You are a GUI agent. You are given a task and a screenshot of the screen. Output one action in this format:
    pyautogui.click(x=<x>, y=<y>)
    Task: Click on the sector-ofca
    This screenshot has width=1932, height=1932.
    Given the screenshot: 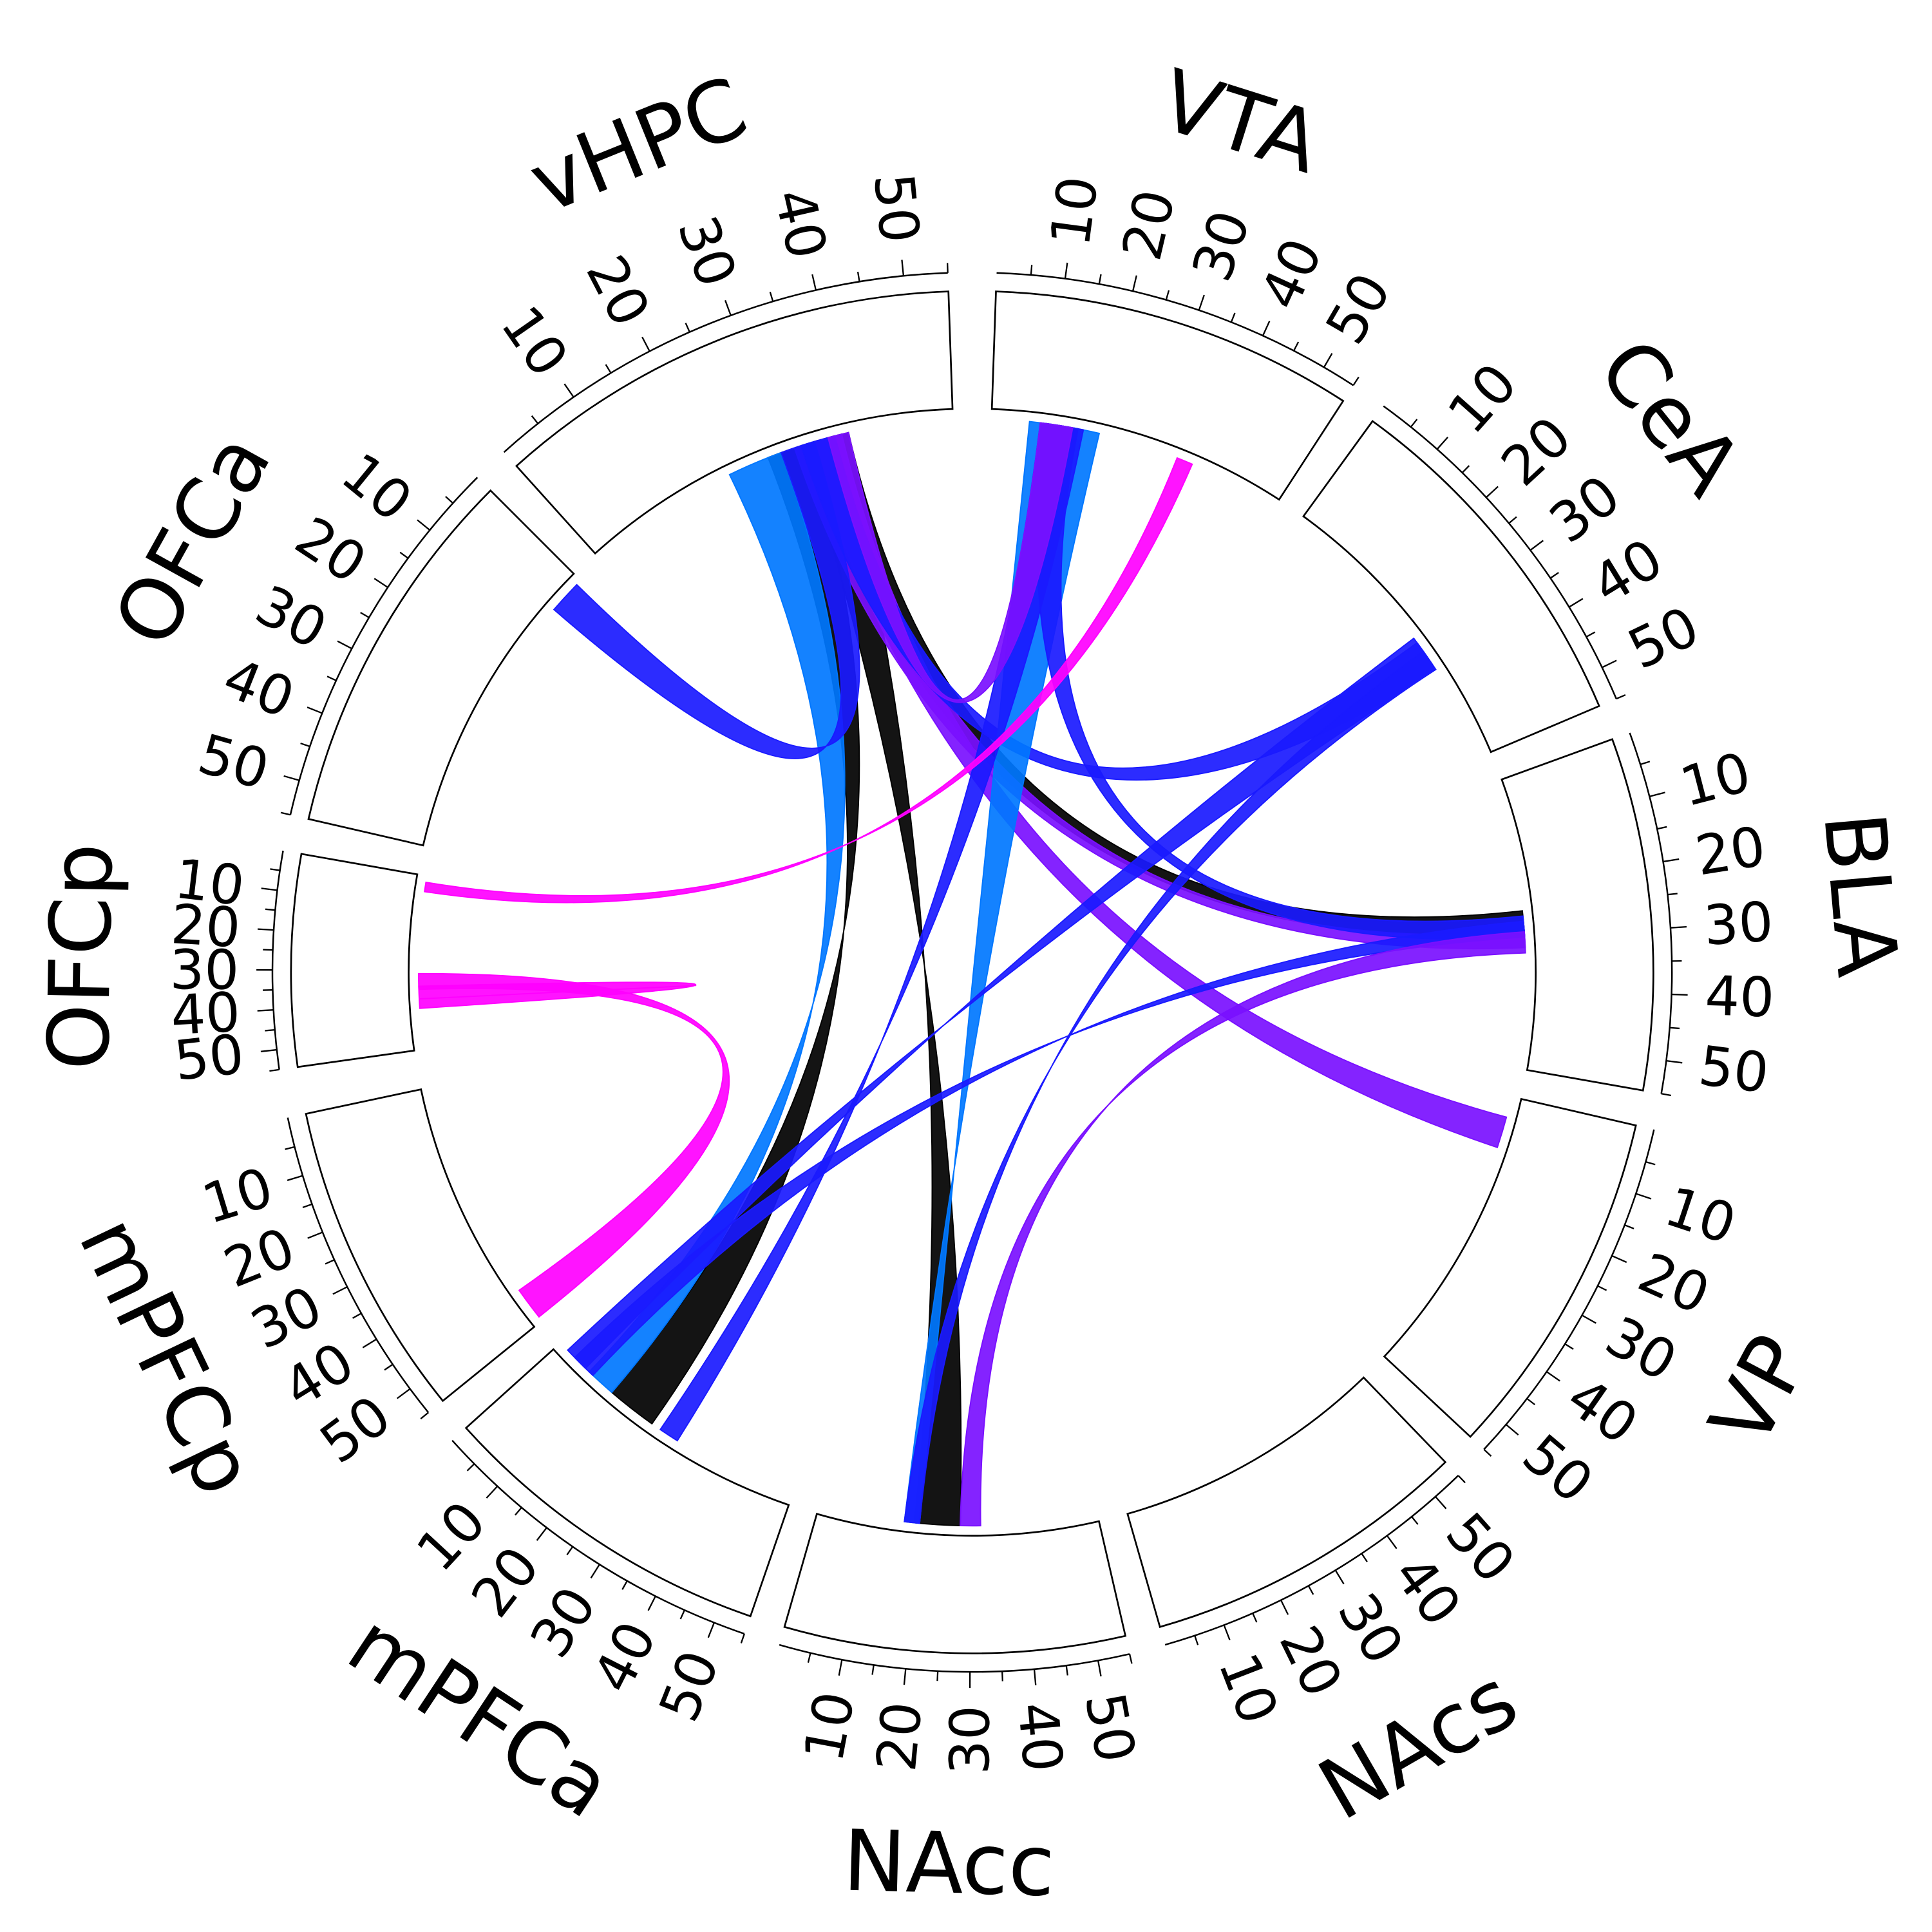 What is the action you would take?
    pyautogui.click(x=441, y=668)
    